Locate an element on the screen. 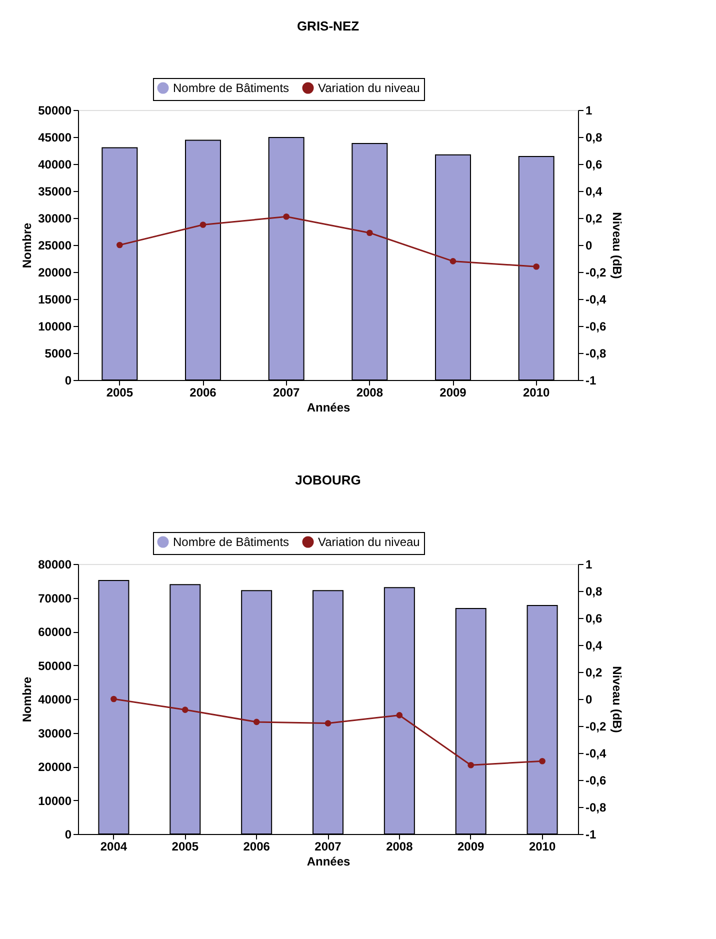  y-tick-label: 45000 is located at coordinates (55, 137).